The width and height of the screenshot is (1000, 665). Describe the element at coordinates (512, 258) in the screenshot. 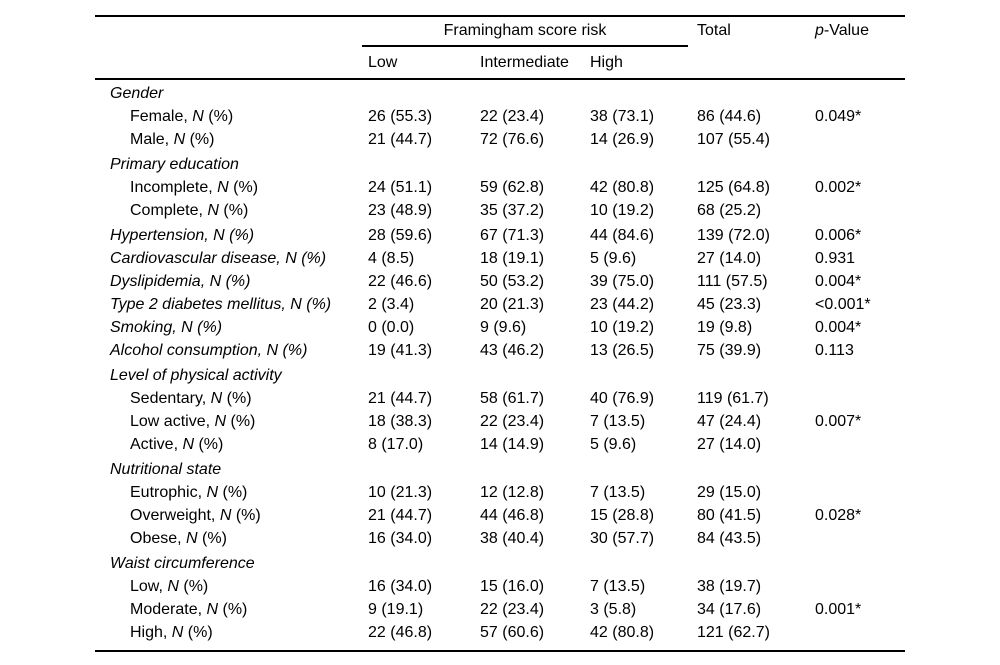

I see `cell-intermediate: 18 (19.1)` at that location.